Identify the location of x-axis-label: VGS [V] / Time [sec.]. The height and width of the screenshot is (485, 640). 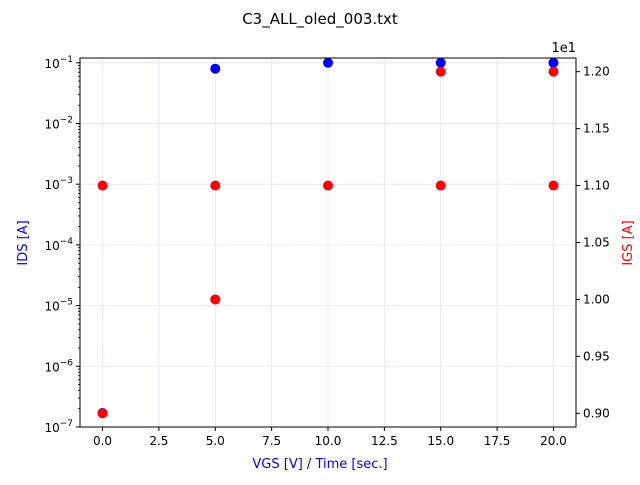
(319, 464).